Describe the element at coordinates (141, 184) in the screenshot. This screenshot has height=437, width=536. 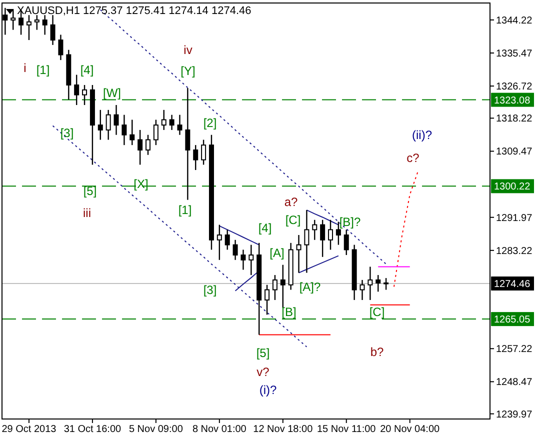
I see `annotation: [X]` at that location.